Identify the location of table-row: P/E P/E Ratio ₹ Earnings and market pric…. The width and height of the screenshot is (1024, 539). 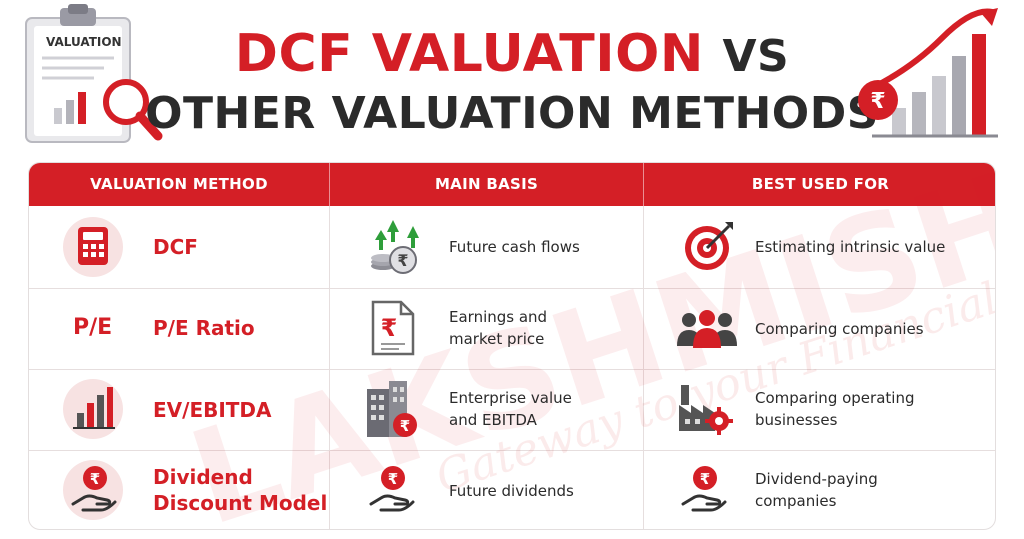
(512, 328).